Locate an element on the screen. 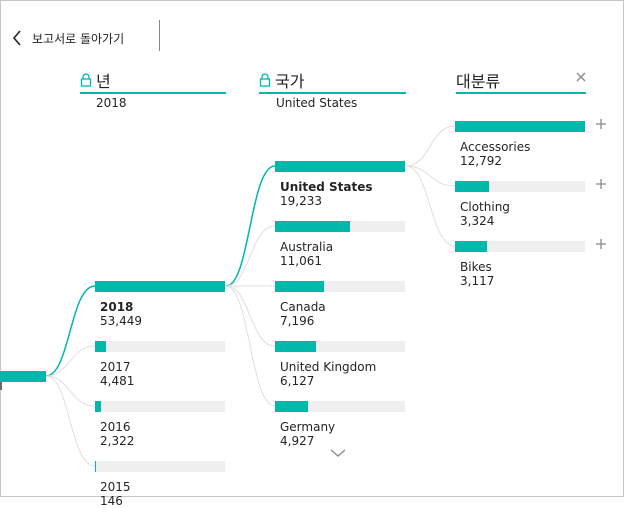 This screenshot has width=624, height=508. connector-2018-us is located at coordinates (250, 226).